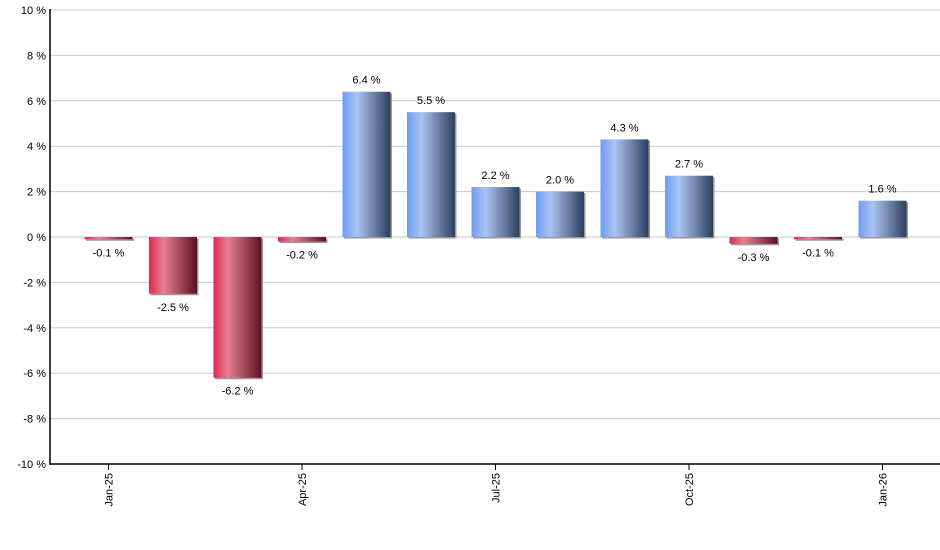 This screenshot has width=940, height=550. I want to click on value-label: -0.2 %, so click(302, 256).